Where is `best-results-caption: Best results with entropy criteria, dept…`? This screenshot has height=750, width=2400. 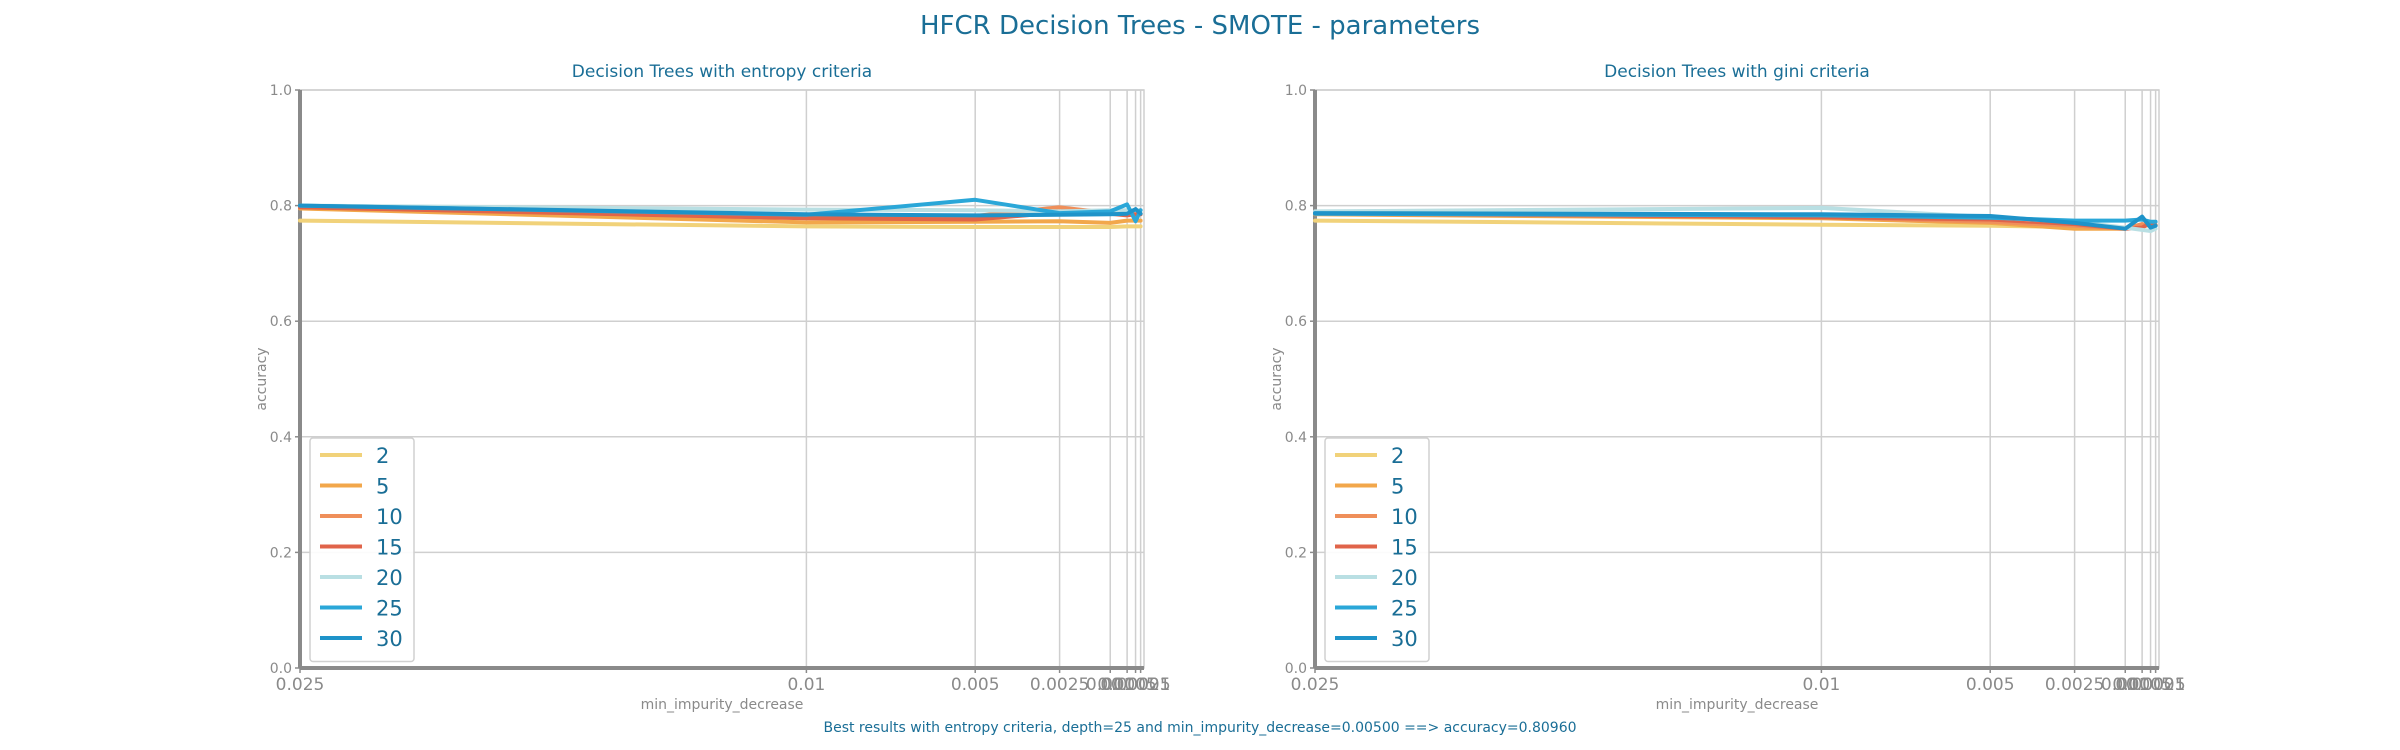
best-results-caption: Best results with entropy criteria, dept… is located at coordinates (1199, 728).